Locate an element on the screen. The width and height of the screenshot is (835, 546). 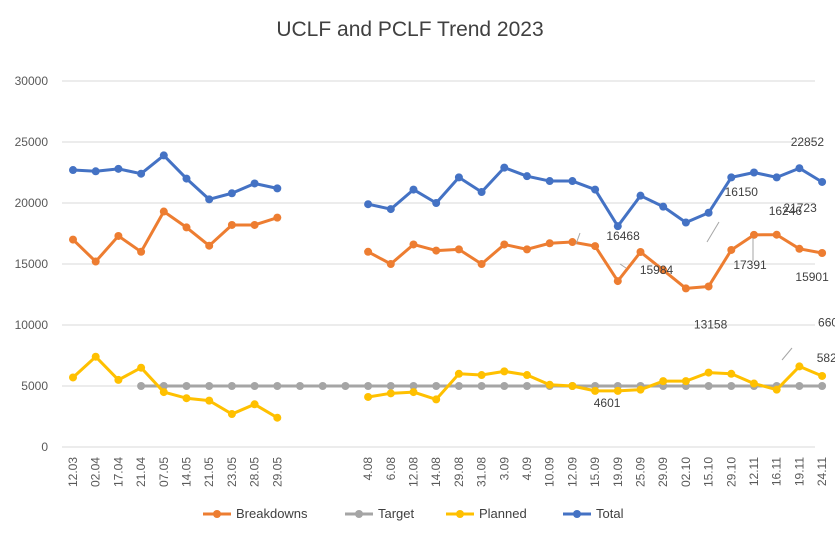
y-tick-label: 15000 is located at coordinates (32, 264).